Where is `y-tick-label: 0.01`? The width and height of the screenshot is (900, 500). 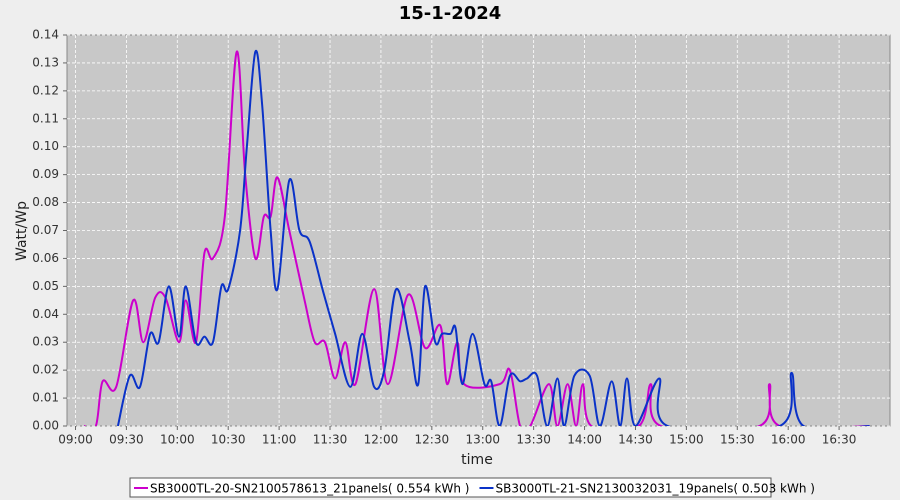
y-tick-label: 0.01 is located at coordinates (45, 398).